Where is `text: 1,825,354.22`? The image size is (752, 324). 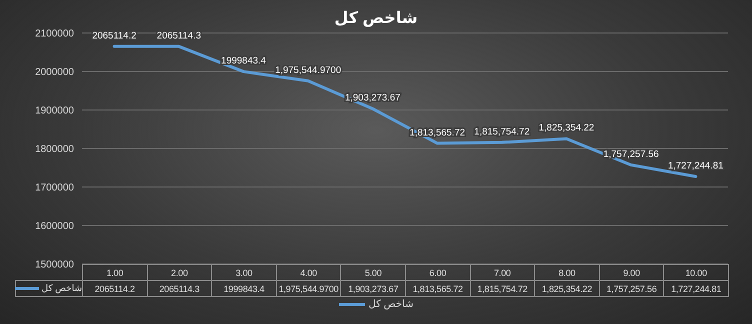 text: 1,825,354.22 is located at coordinates (566, 128).